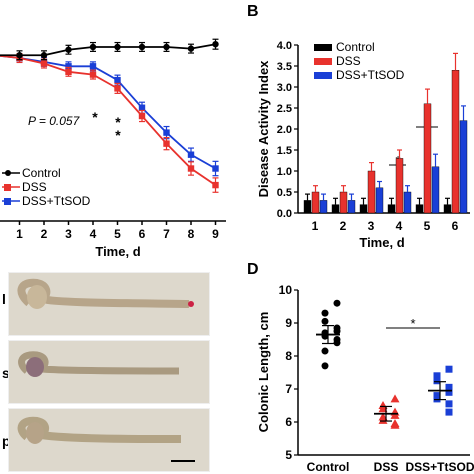 The image size is (474, 474). I want to click on panel-b-xlabel: Time, d, so click(381, 242).